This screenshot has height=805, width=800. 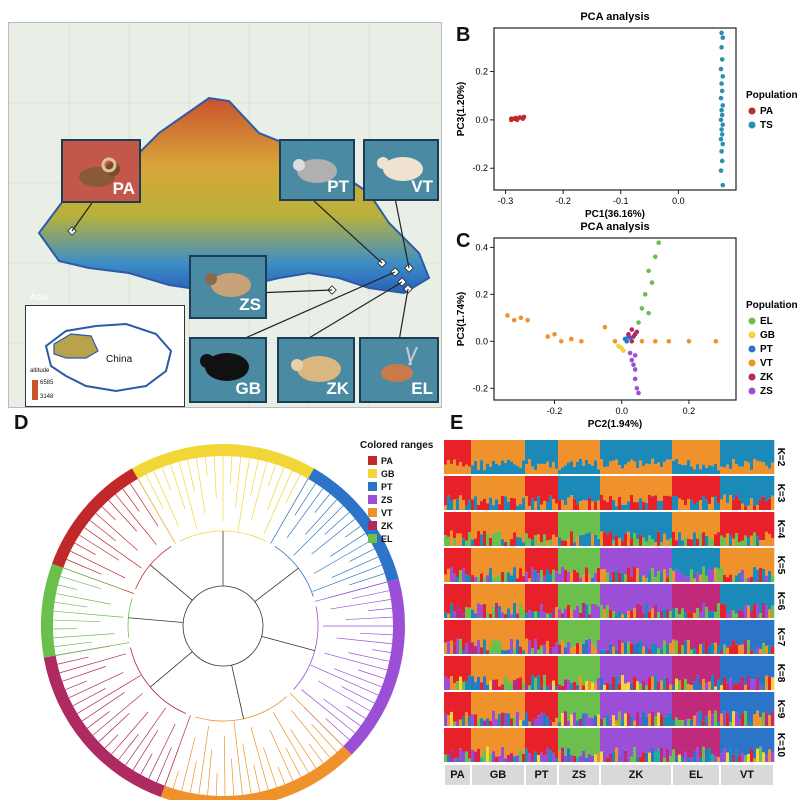 I want to click on legend-swatch, so click(x=372, y=525).